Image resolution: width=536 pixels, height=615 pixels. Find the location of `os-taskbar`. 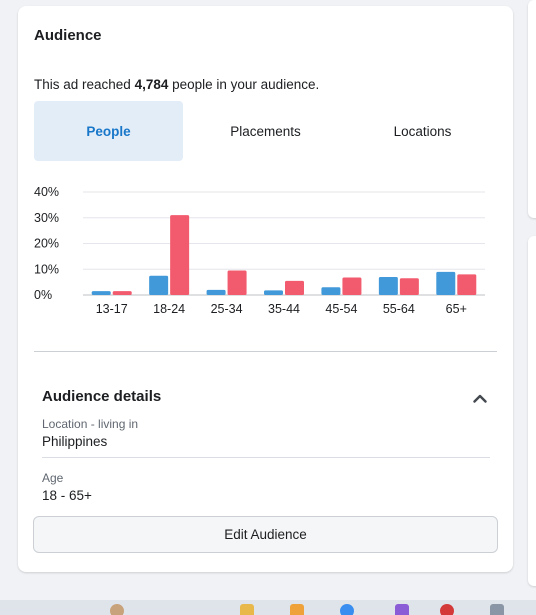

os-taskbar is located at coordinates (268, 607).